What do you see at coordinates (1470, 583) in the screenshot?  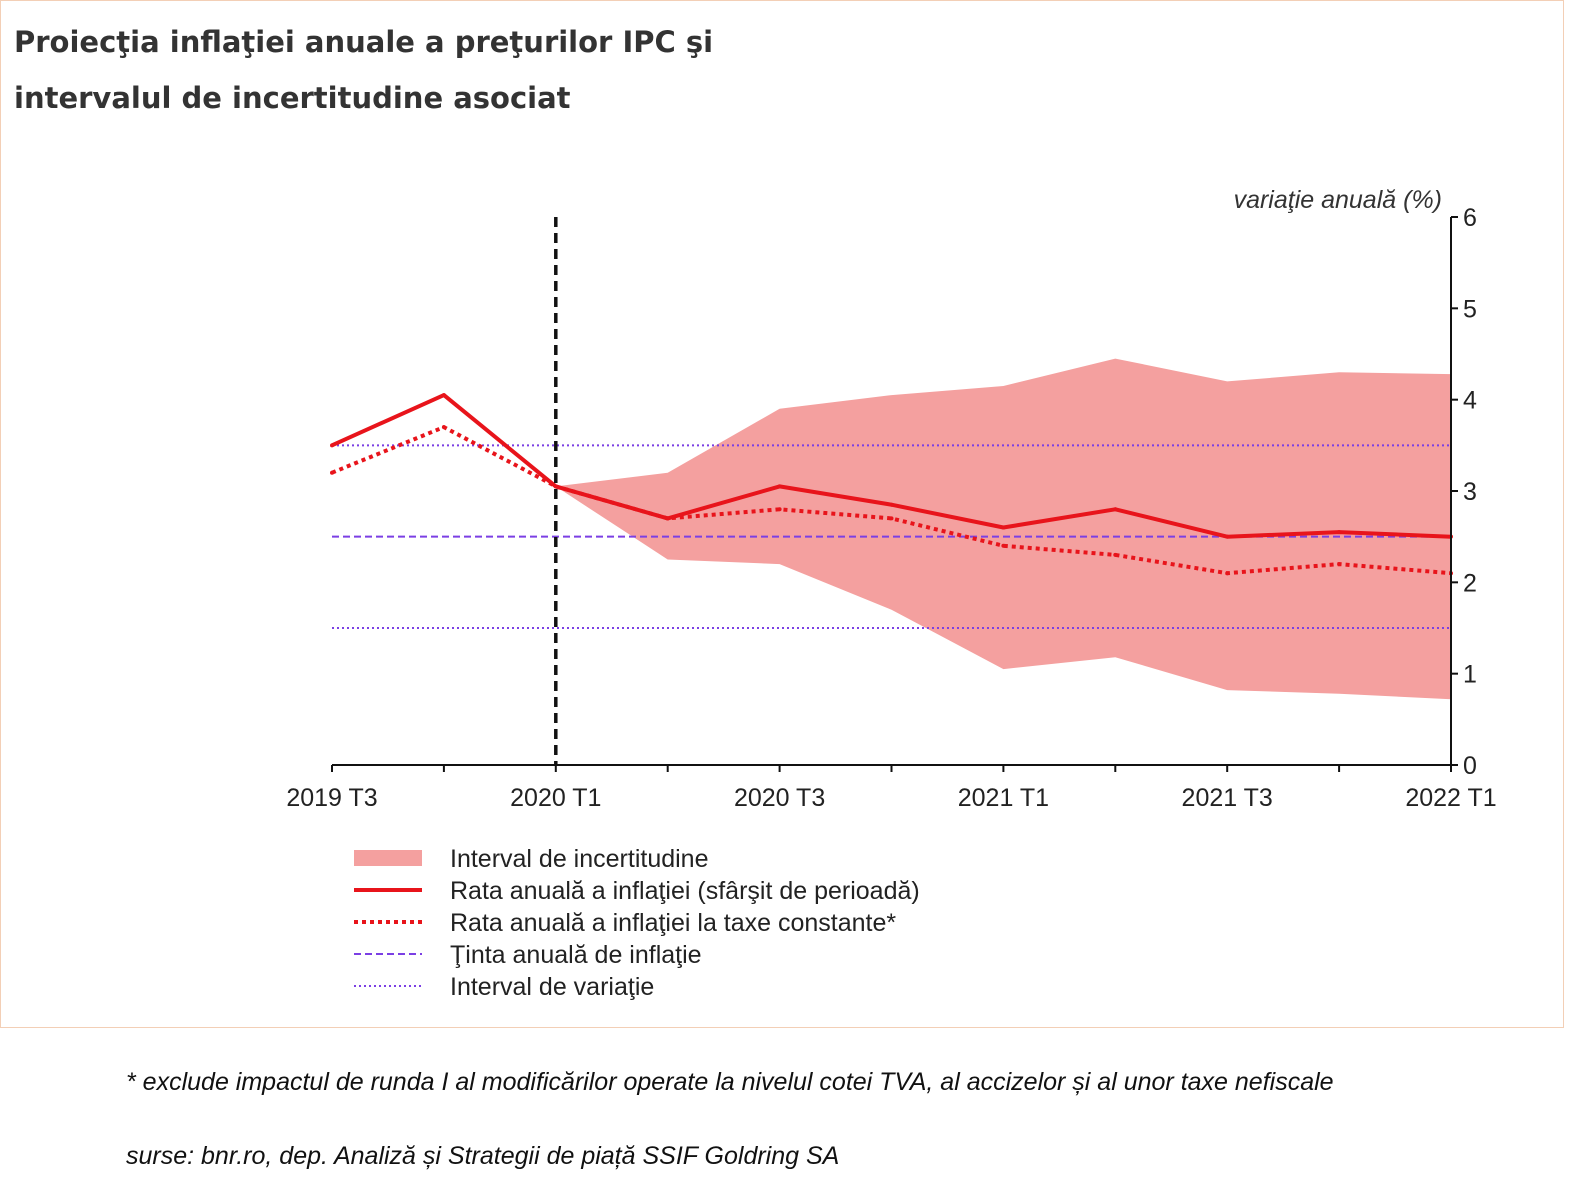 I see `y-tick-label-2: 2` at bounding box center [1470, 583].